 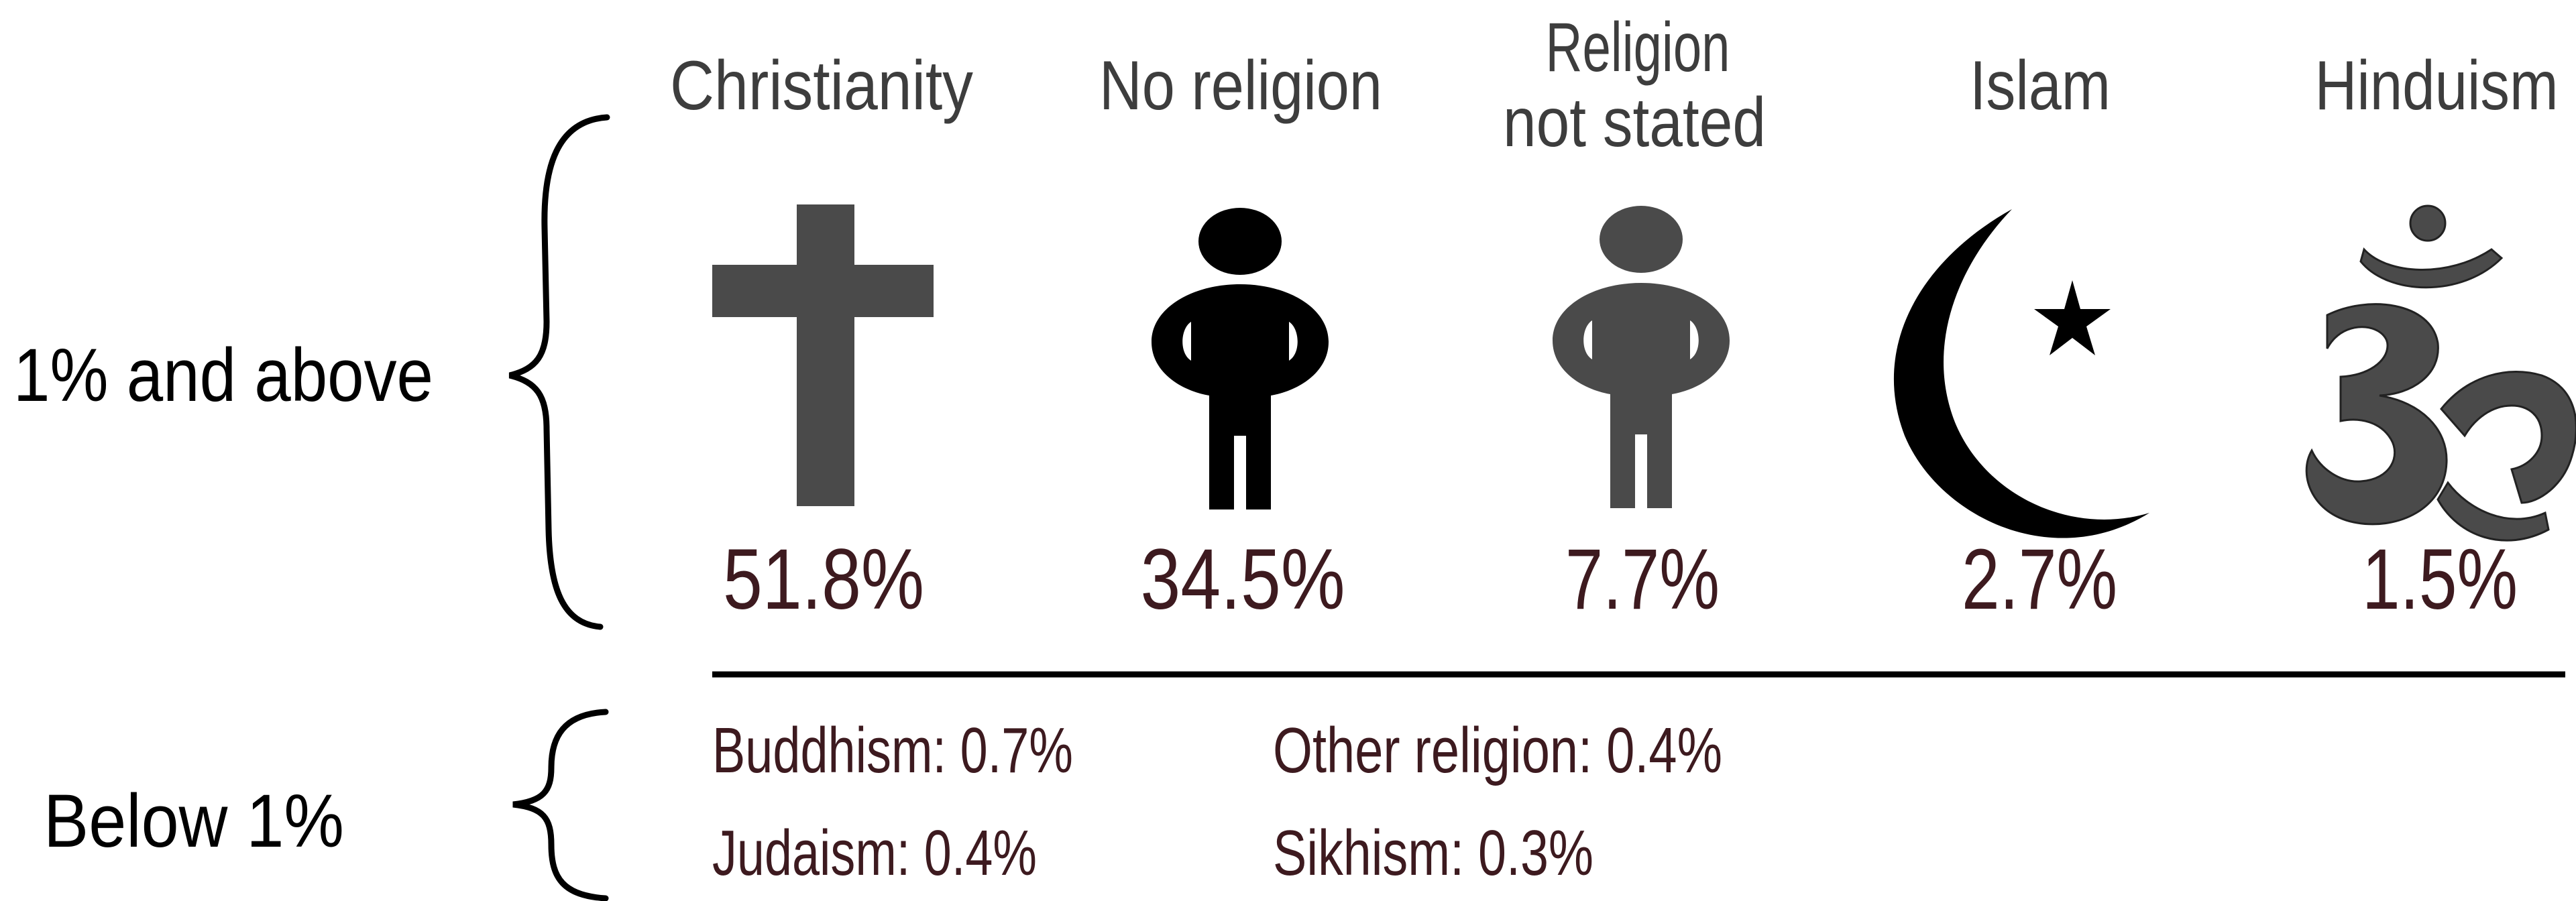 I want to click on minor-item-judaism: Judaism: 0.4%, so click(x=874, y=853).